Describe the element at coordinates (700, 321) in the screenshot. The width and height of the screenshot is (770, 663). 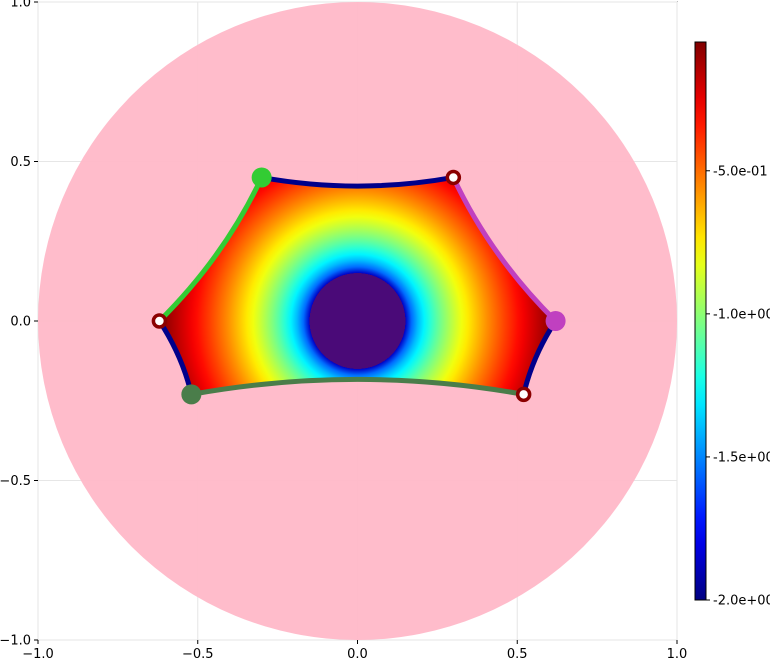
I see `colorbar-bar` at that location.